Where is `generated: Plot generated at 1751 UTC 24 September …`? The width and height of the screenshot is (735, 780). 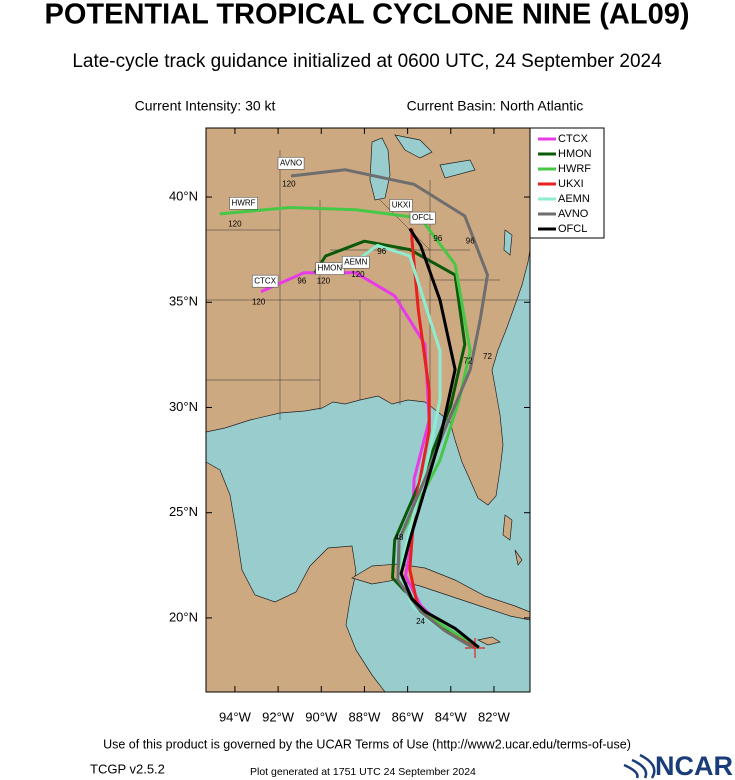 generated: Plot generated at 1751 UTC 24 September … is located at coordinates (363, 772).